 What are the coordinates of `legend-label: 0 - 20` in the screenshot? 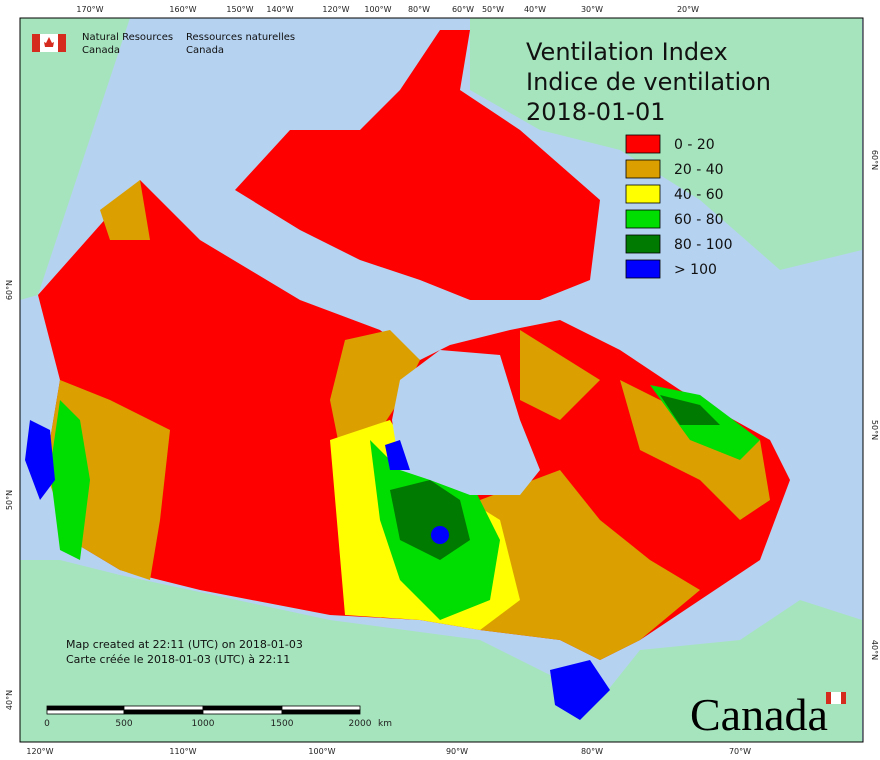 It's located at (694, 145).